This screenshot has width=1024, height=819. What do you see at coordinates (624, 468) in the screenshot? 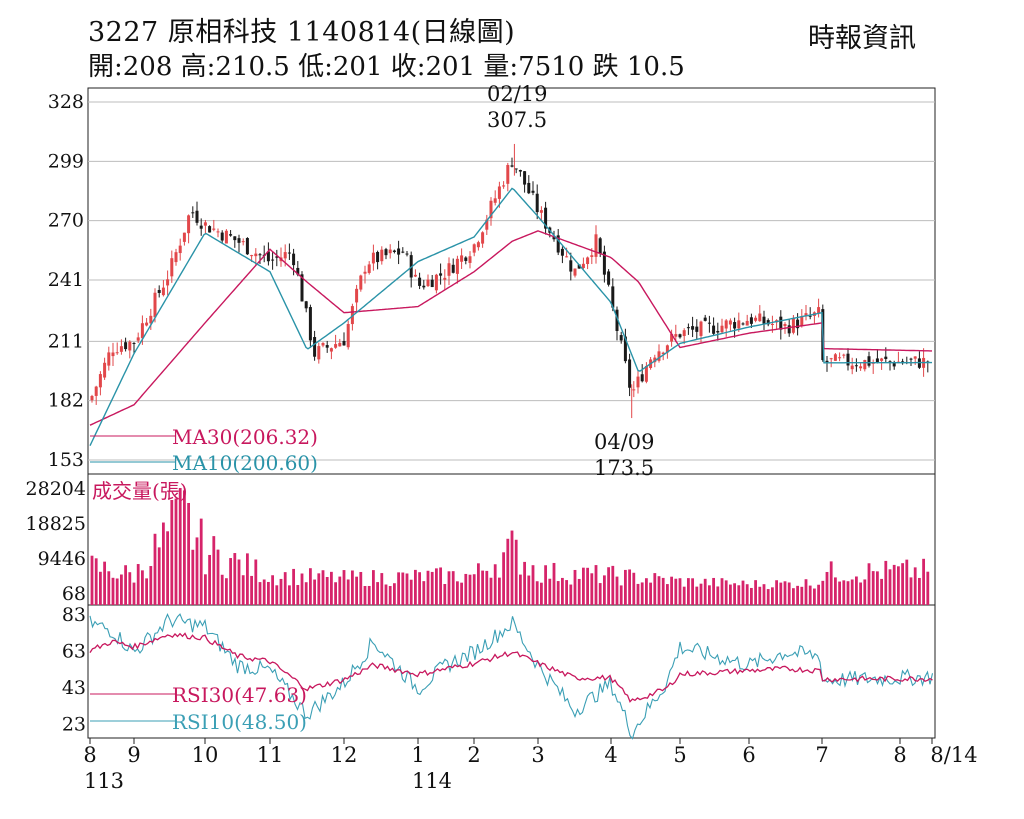
I see `low-value-label: 173.5` at bounding box center [624, 468].